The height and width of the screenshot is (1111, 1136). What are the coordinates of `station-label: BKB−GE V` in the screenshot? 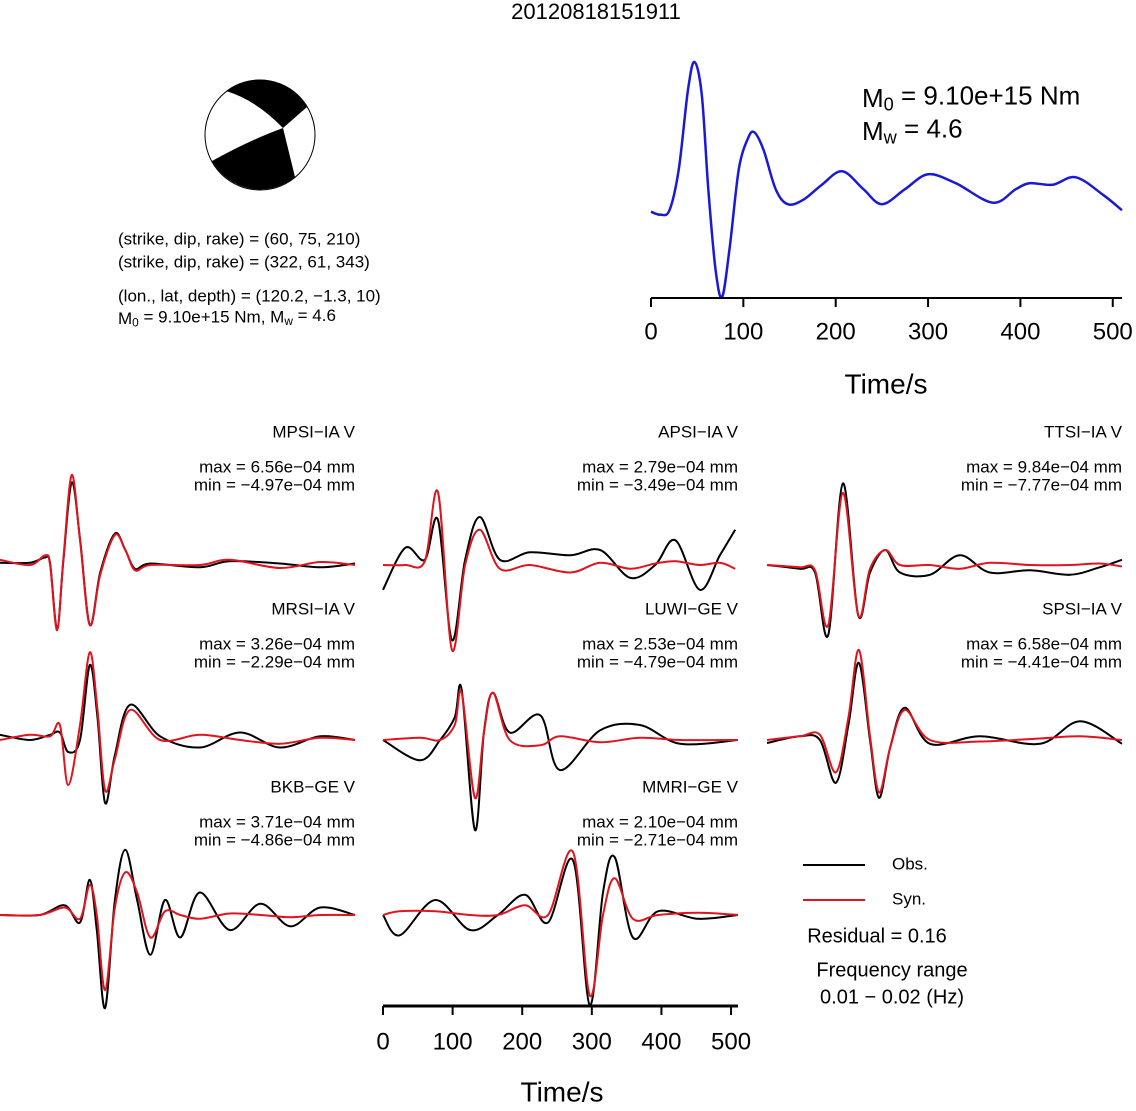 It's located at (312, 786).